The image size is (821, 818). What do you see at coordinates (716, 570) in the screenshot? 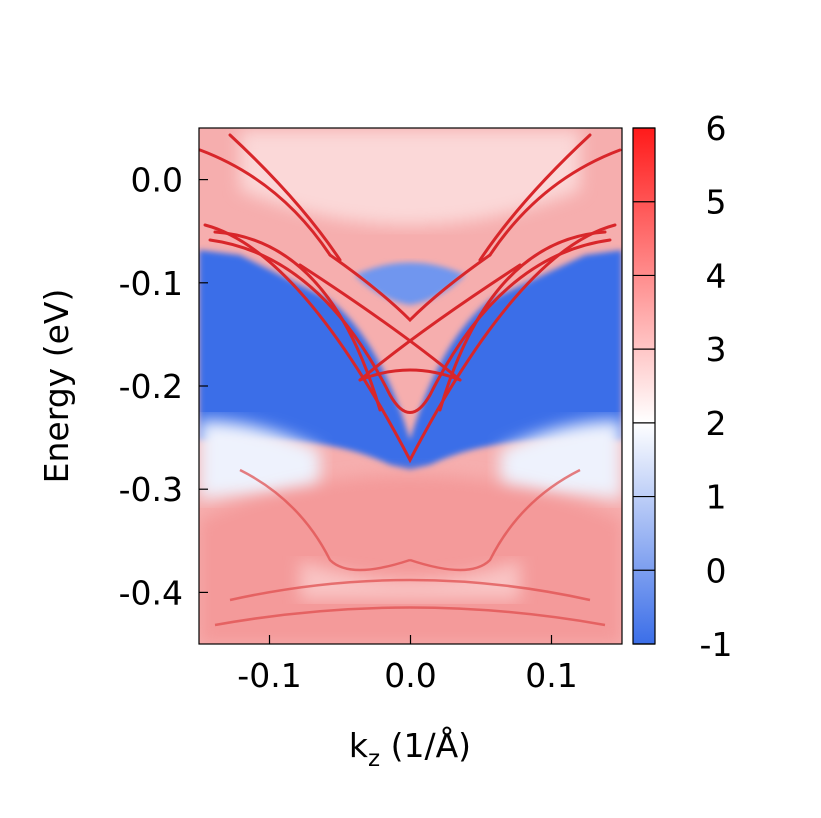
I see `colorbar-tick-label: 0` at bounding box center [716, 570].